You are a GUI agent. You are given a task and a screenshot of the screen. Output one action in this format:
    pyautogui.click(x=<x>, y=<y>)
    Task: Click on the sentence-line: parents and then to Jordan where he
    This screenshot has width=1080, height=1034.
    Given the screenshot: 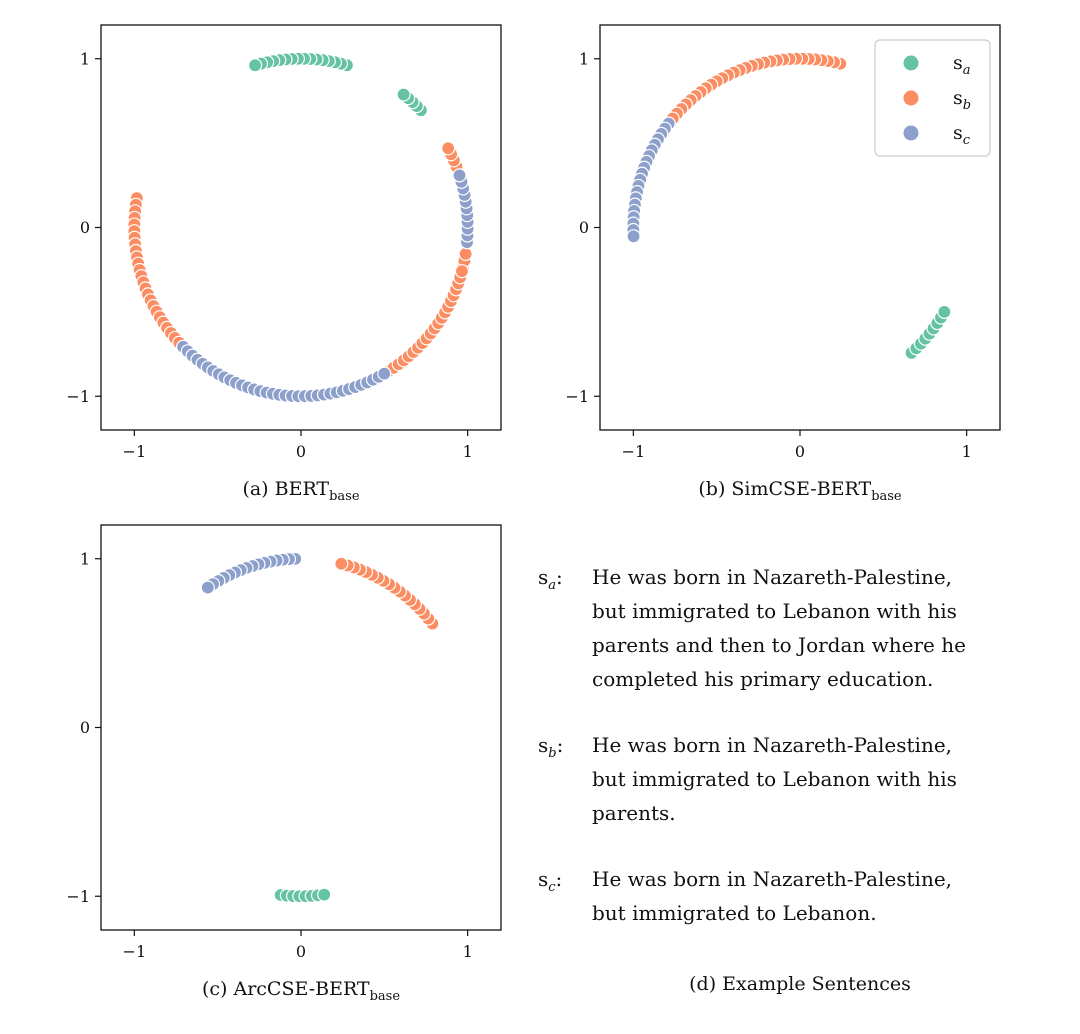 What is the action you would take?
    pyautogui.click(x=779, y=645)
    